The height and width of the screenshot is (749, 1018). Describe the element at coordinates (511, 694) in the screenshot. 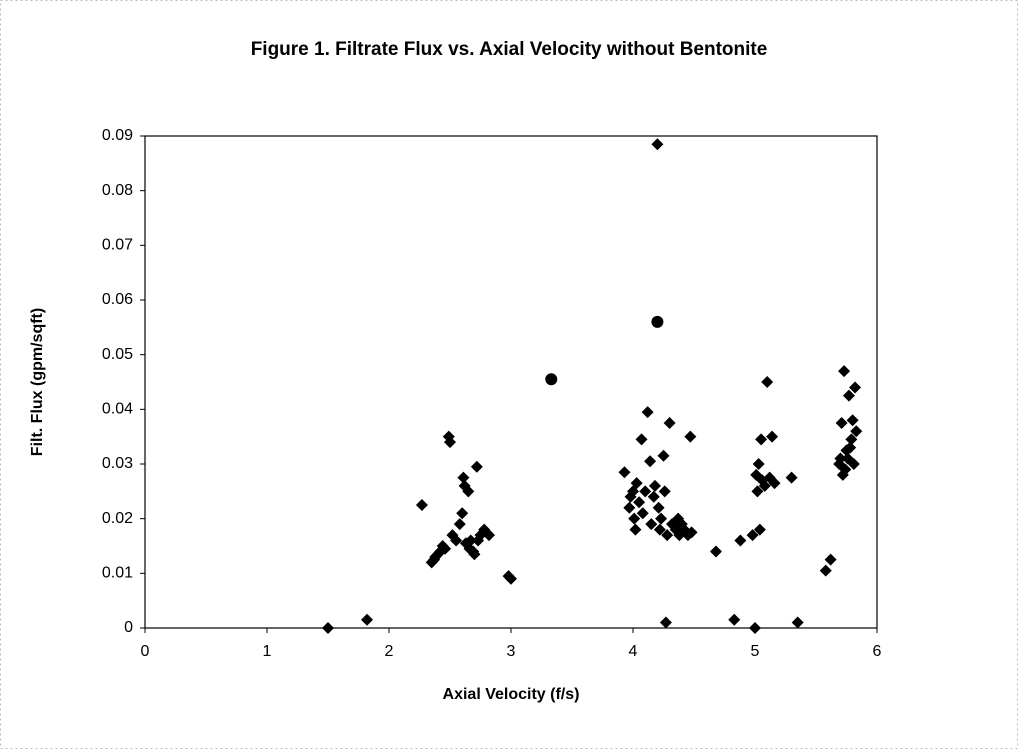

I see `x-axis-label: Axial Velocity (f/s)` at that location.